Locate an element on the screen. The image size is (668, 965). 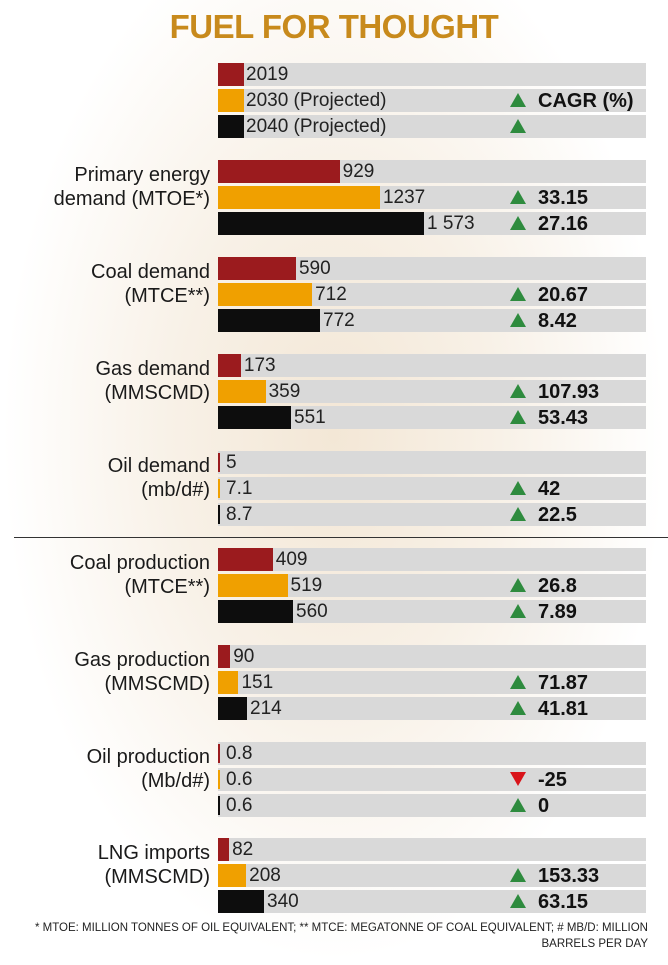
bar-row: 772 8.42 is located at coordinates (432, 320).